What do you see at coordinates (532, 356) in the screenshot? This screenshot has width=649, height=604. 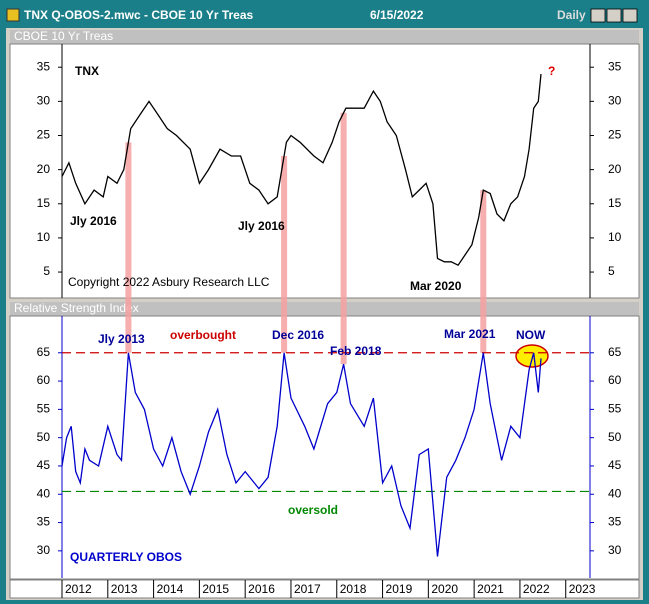 I see `now-highlight` at bounding box center [532, 356].